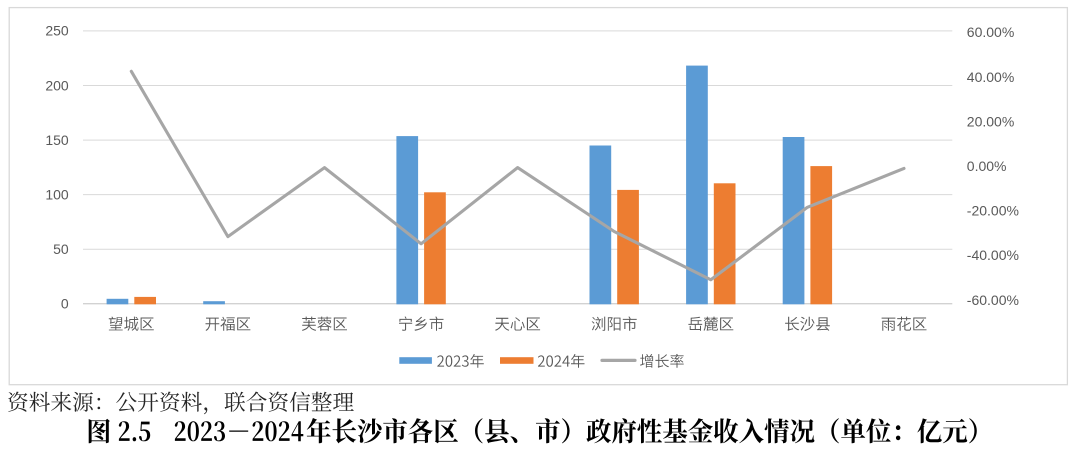 The width and height of the screenshot is (1080, 456). Describe the element at coordinates (990, 77) in the screenshot. I see `svg-text: 40.00%` at that location.